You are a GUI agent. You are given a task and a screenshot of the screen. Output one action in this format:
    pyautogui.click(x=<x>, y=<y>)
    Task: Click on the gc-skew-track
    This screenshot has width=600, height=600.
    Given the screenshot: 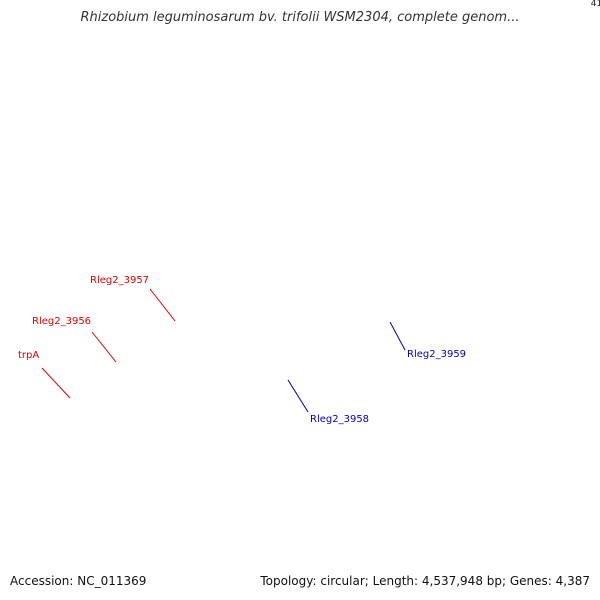 What is the action you would take?
    pyautogui.click(x=556, y=174)
    